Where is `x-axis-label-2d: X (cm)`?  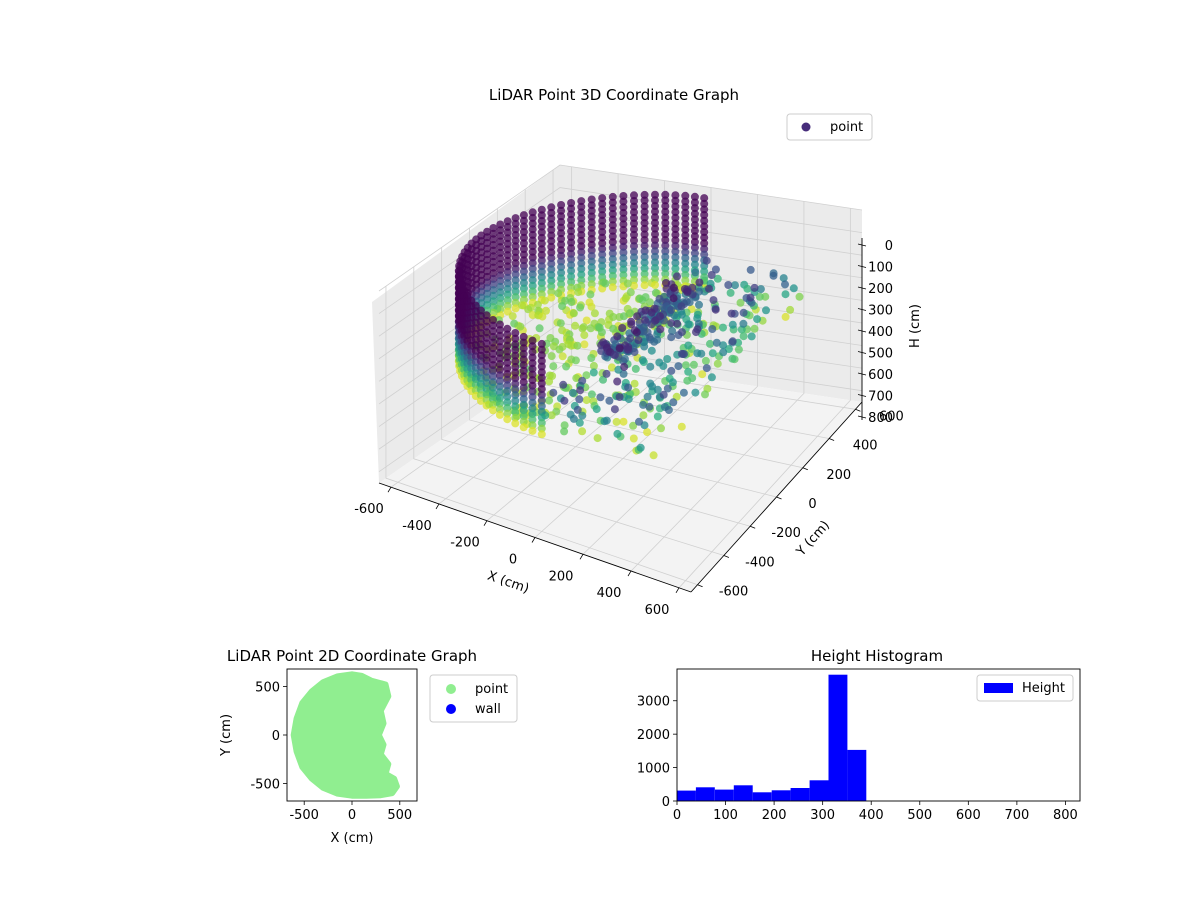
x-axis-label-2d: X (cm) is located at coordinates (352, 838).